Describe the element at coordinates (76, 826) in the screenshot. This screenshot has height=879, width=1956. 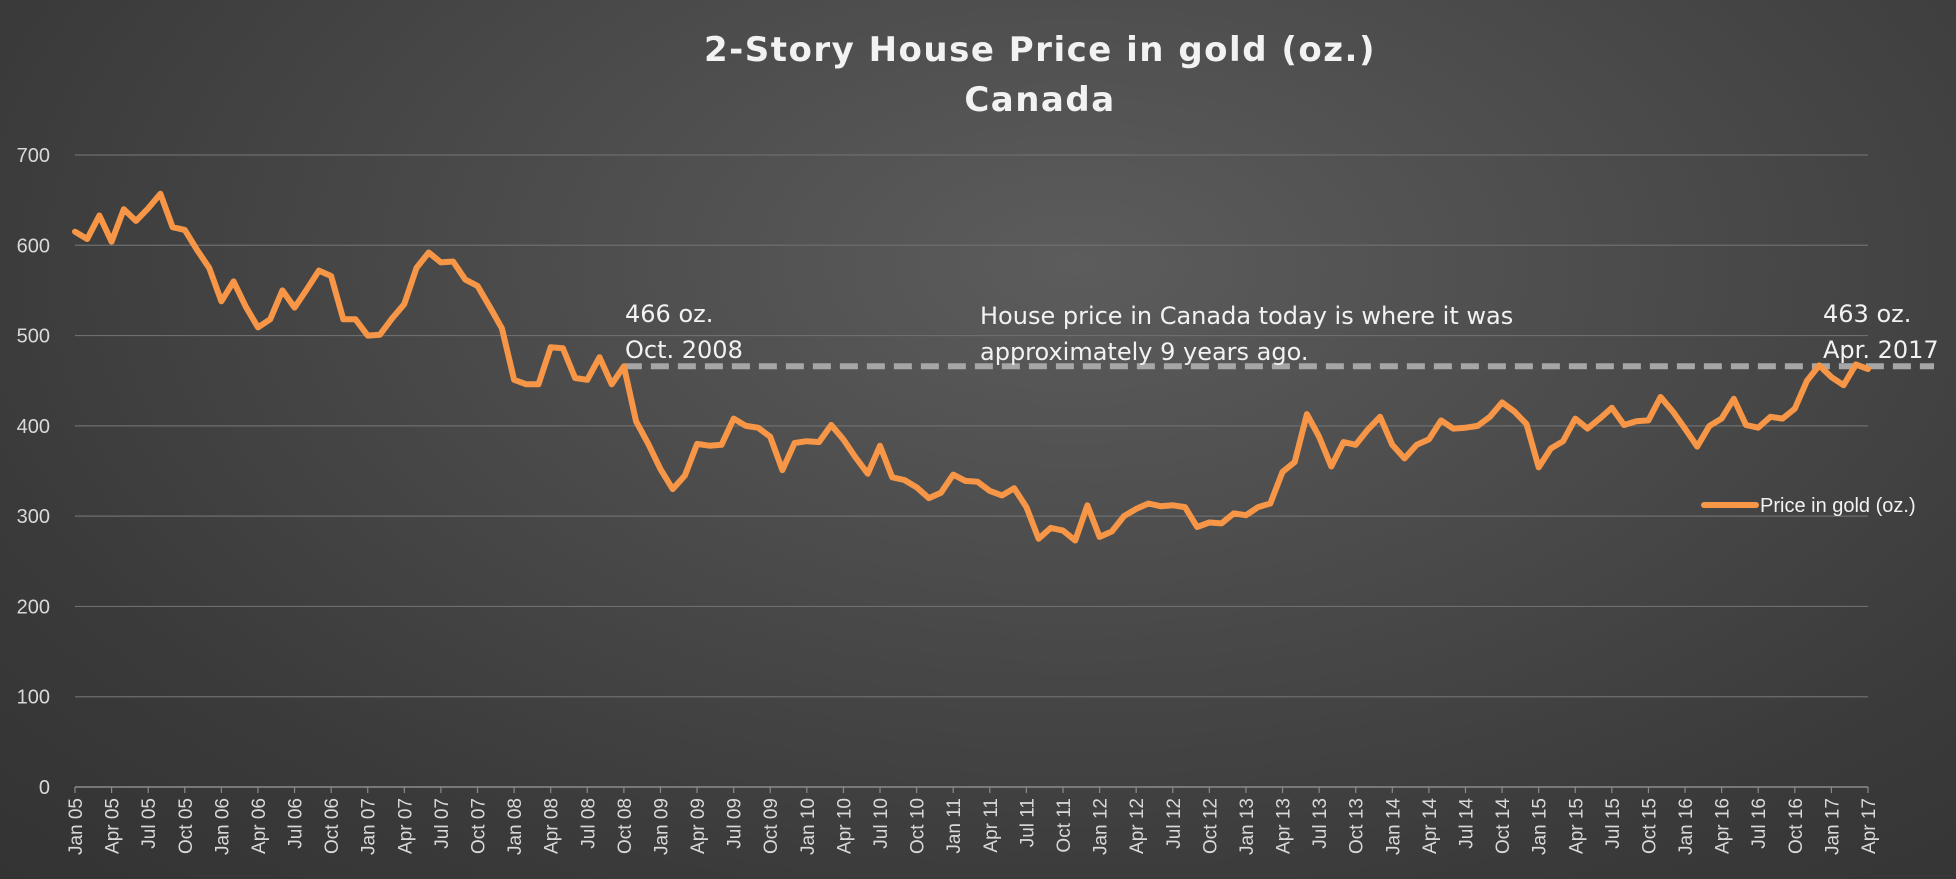
I see `x-tick-label: Jan 05` at that location.